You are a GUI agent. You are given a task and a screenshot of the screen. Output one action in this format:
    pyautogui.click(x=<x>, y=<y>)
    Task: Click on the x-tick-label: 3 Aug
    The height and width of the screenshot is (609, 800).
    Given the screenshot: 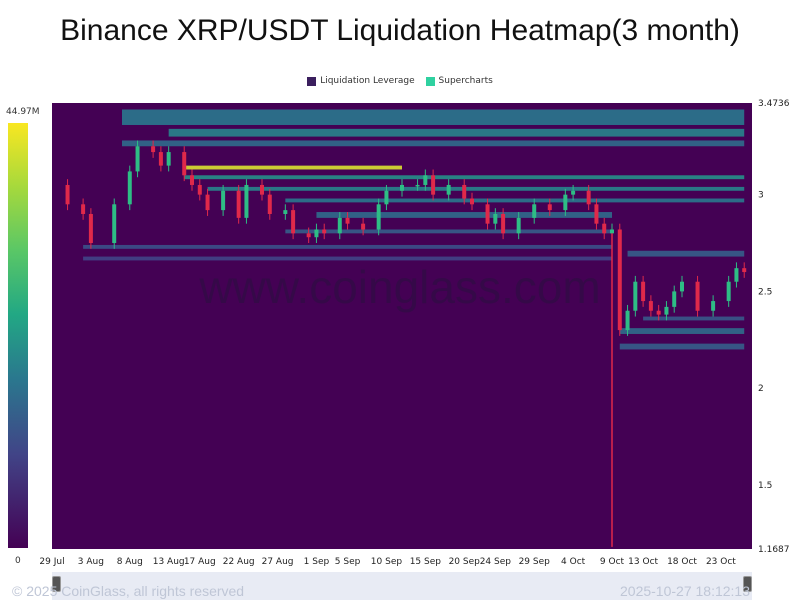 What is the action you would take?
    pyautogui.click(x=91, y=562)
    